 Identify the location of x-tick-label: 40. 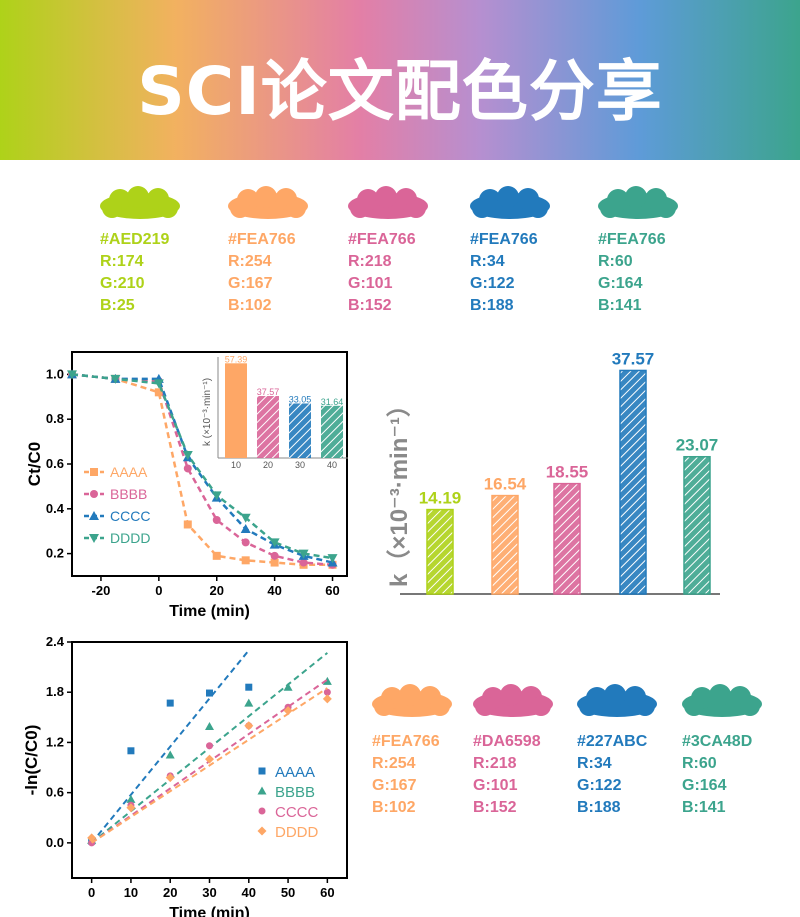
(274, 590).